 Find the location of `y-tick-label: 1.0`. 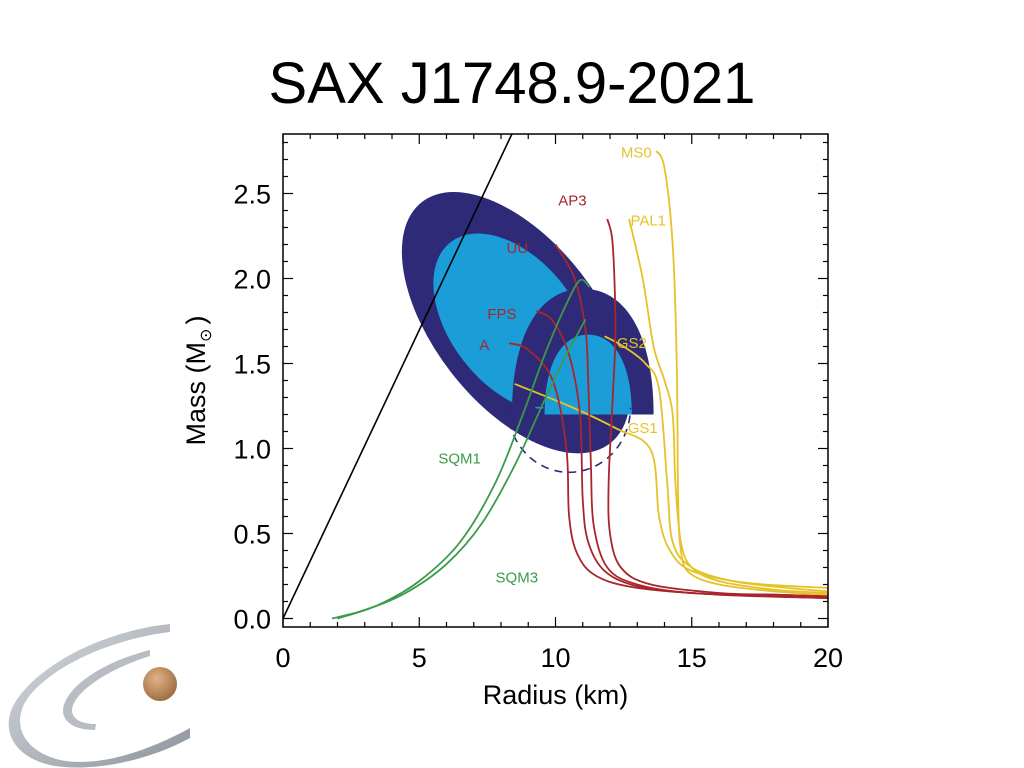

y-tick-label: 1.0 is located at coordinates (252, 450).